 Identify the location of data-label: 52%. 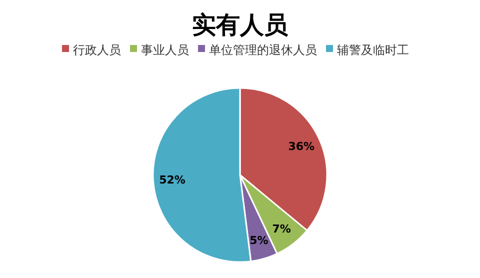
(172, 179).